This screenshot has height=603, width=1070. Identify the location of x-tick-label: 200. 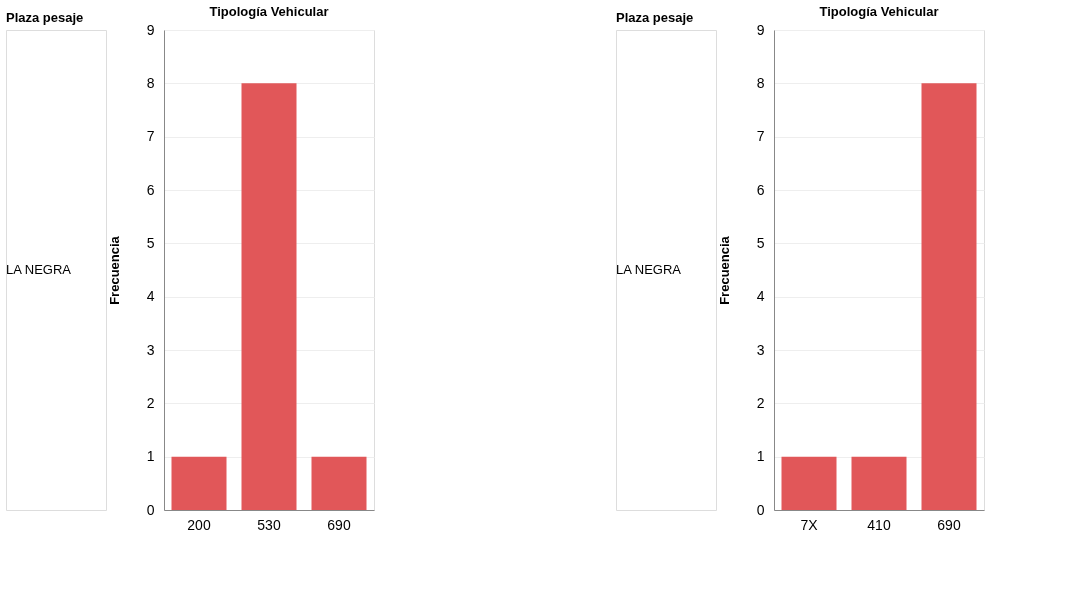
(199, 524).